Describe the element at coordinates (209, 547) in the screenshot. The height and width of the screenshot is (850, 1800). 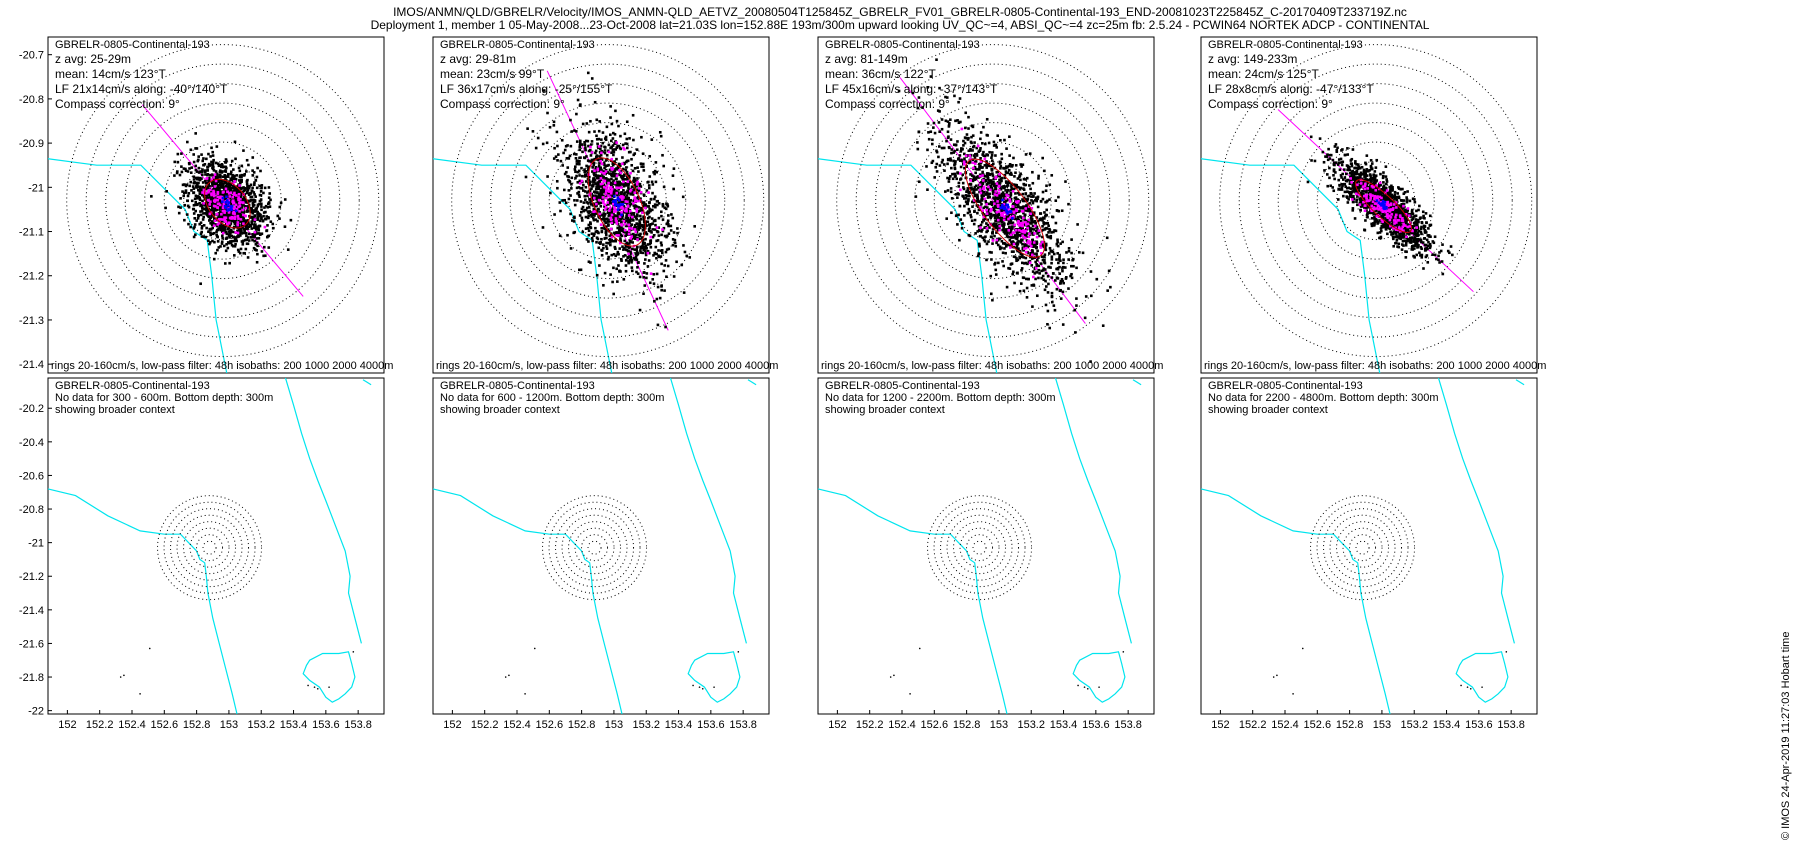
I see `velocity-ring` at that location.